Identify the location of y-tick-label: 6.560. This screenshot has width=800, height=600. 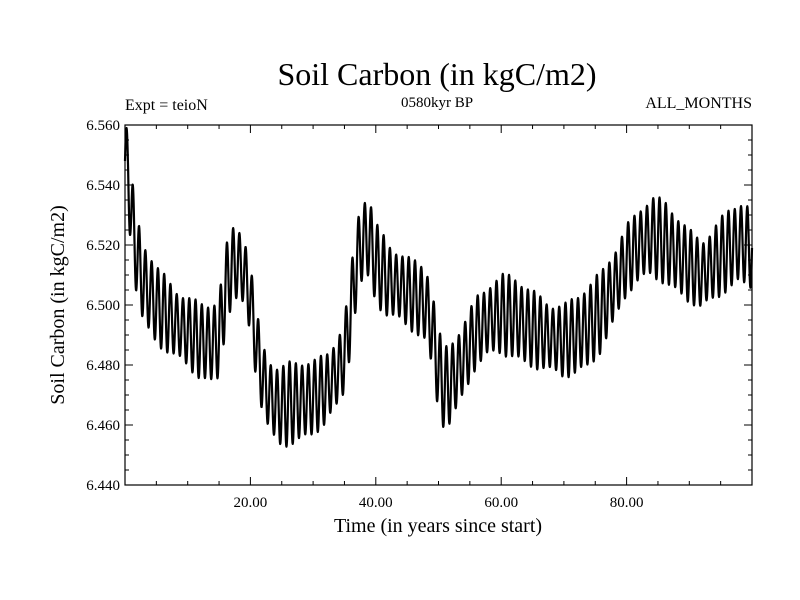
(103, 126).